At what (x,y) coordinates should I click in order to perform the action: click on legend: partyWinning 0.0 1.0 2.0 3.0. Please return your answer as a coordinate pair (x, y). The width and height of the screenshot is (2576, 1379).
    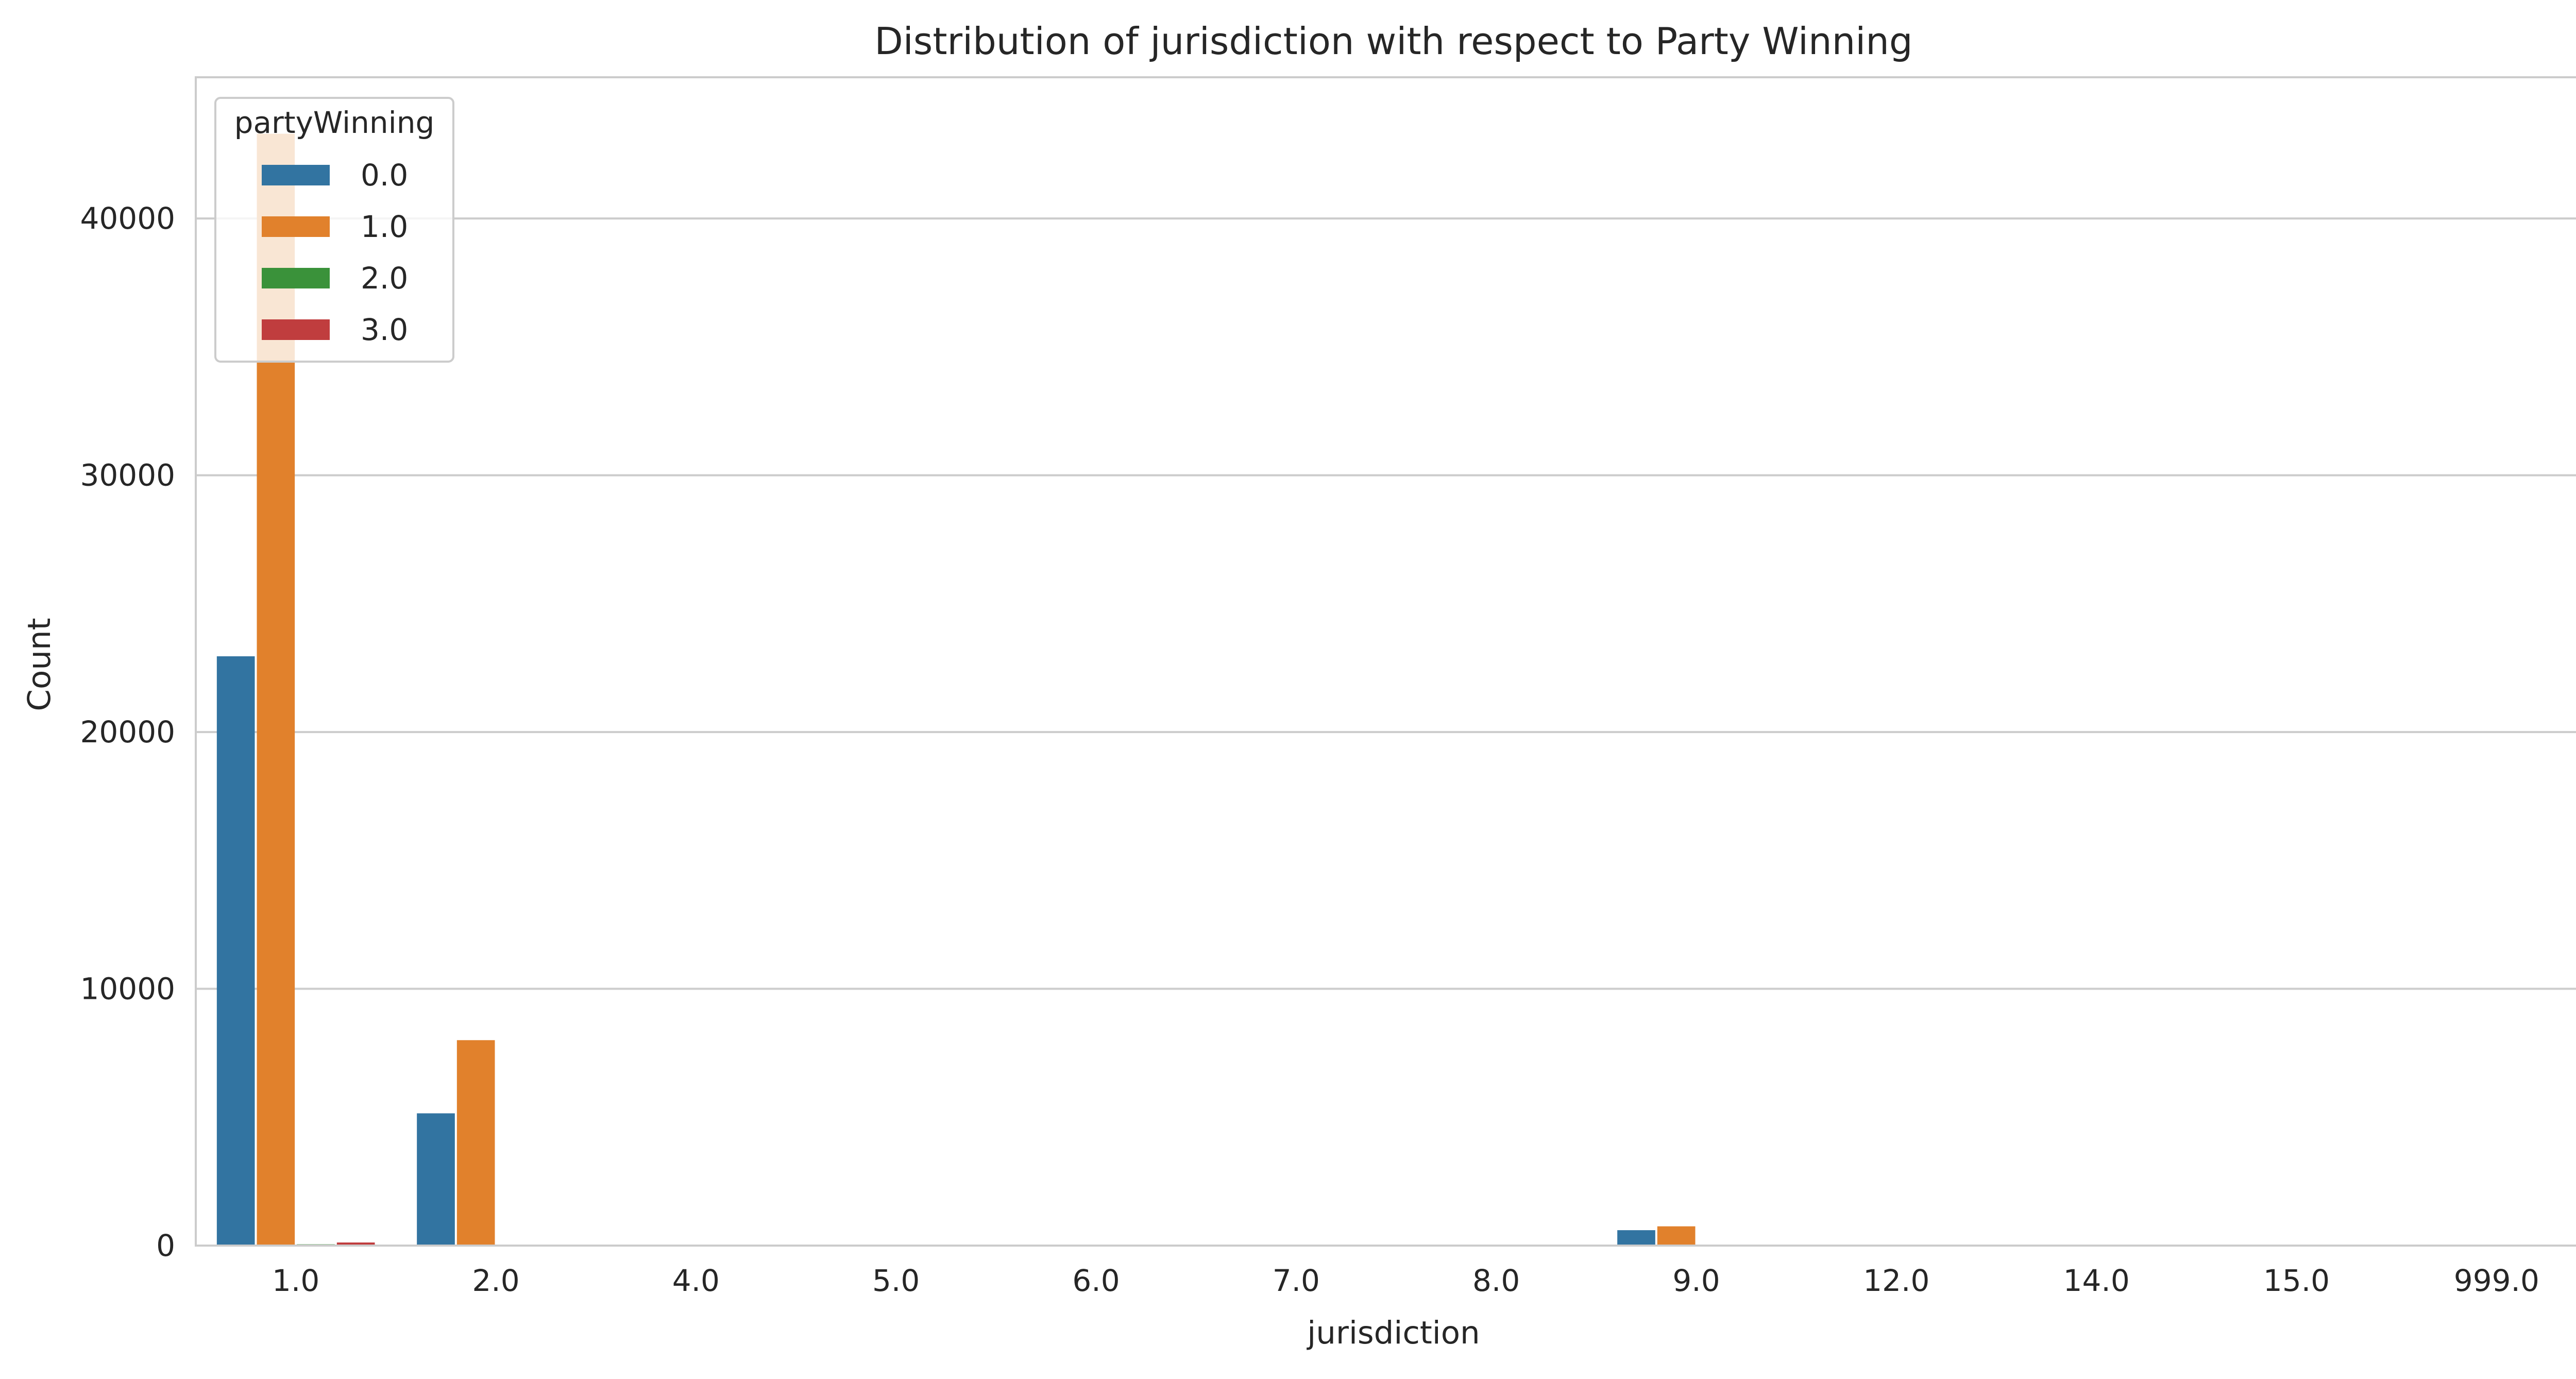
    Looking at the image, I should click on (334, 230).